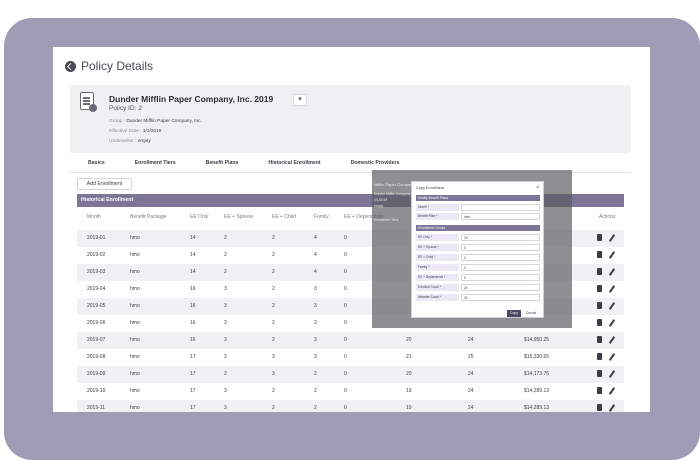 The image size is (700, 460). I want to click on cell-ee-only: 17, so click(193, 357).